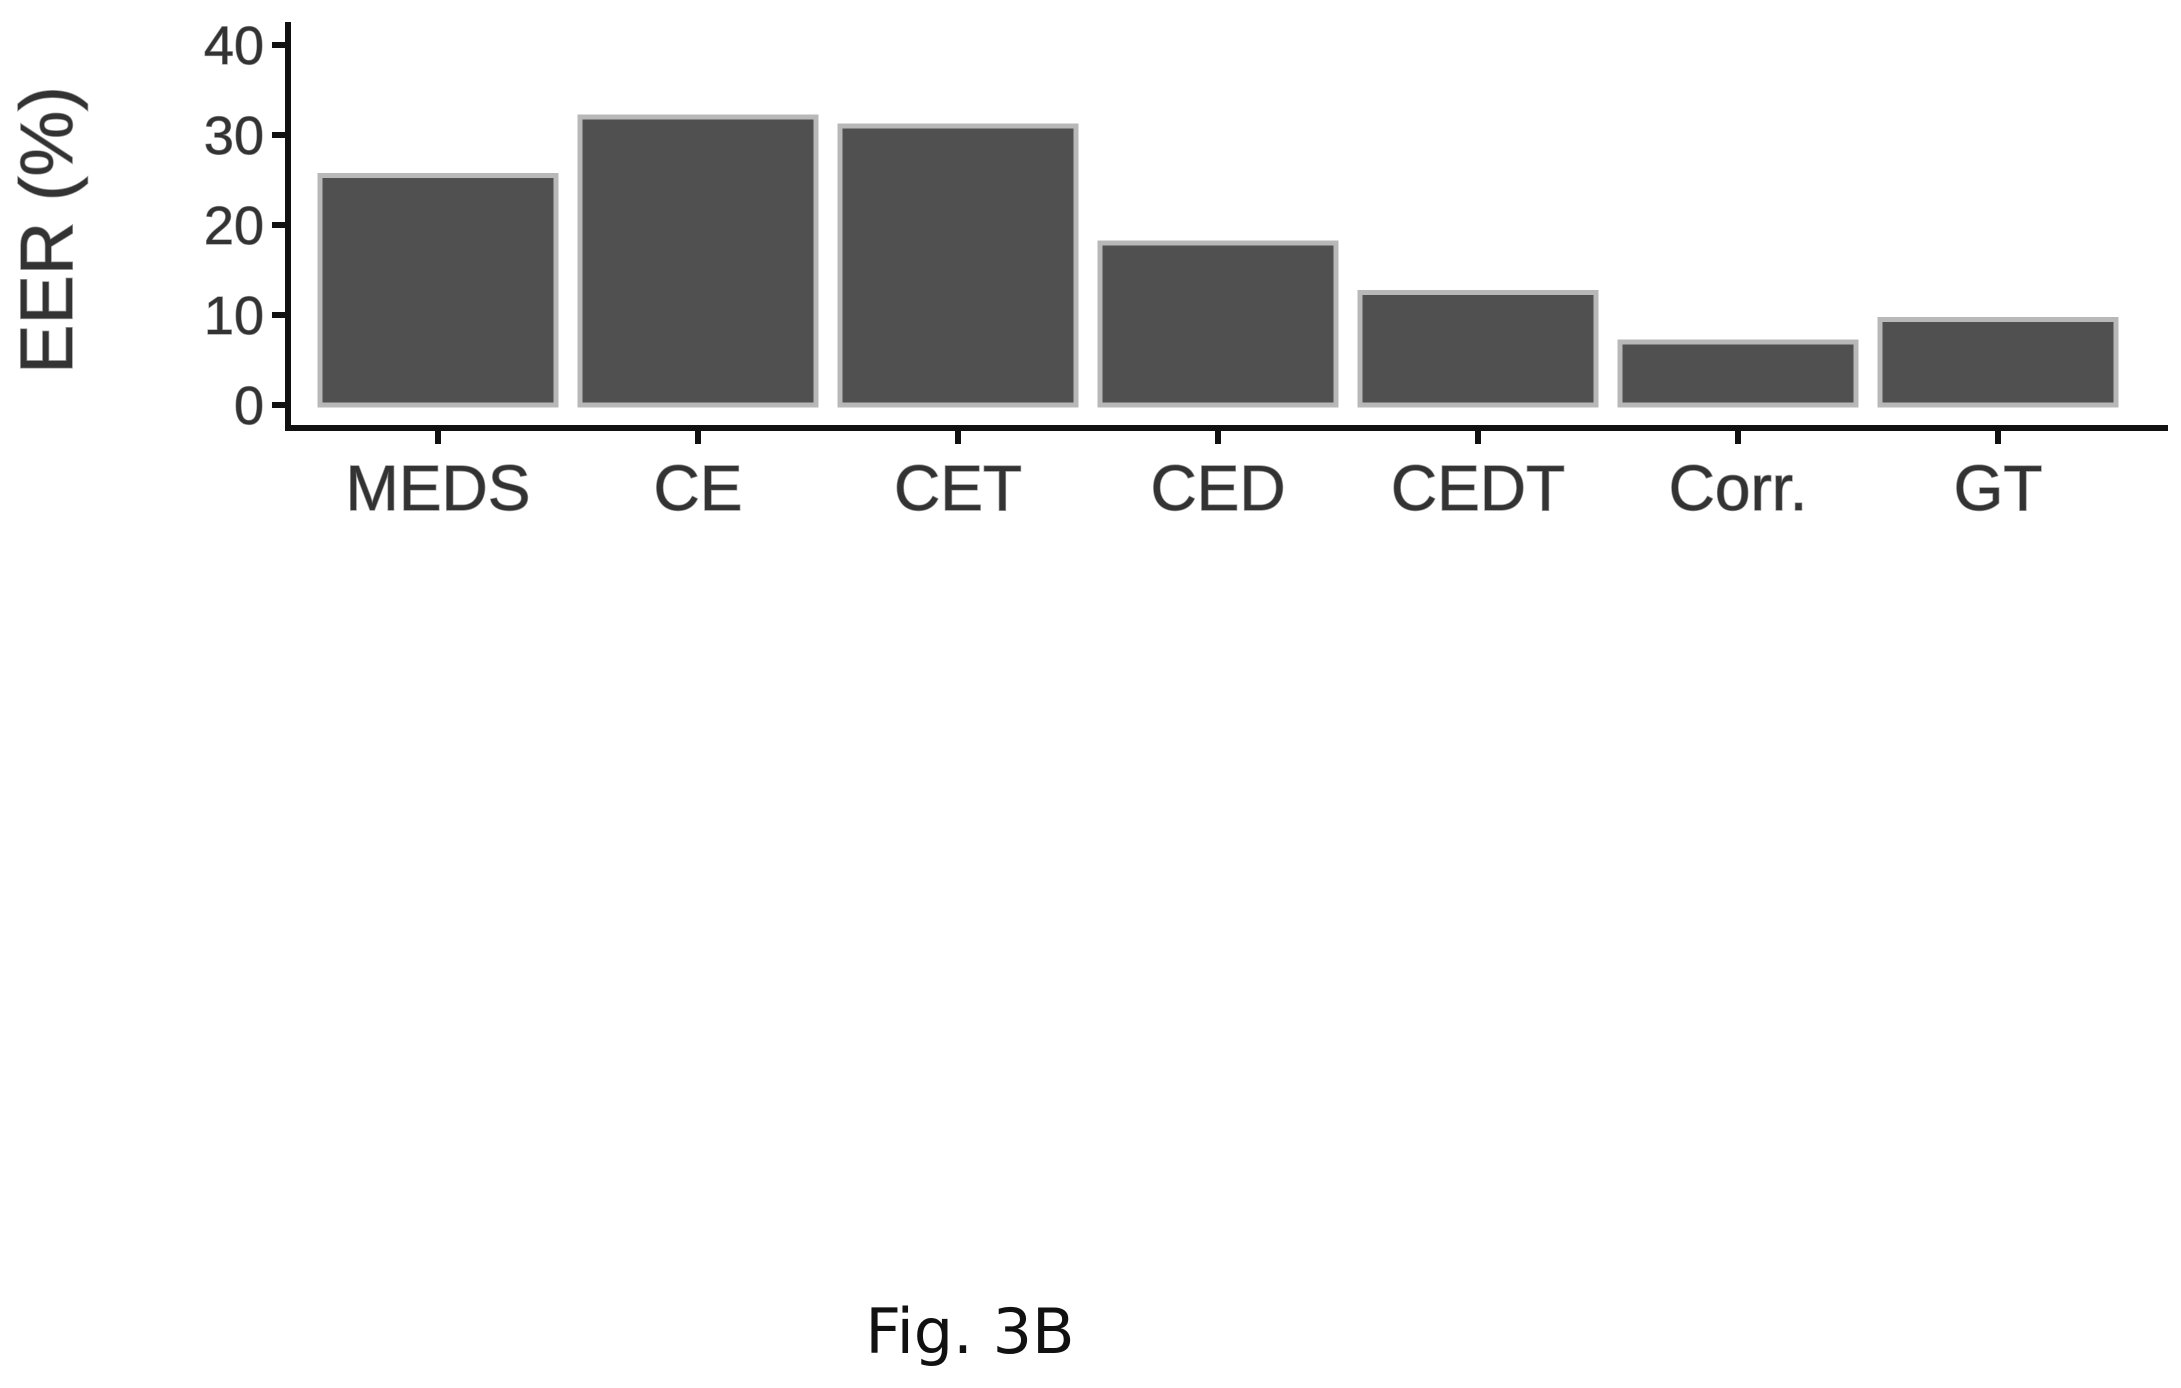 The width and height of the screenshot is (2181, 1388). What do you see at coordinates (234, 226) in the screenshot?
I see `y-tick-label: 20` at bounding box center [234, 226].